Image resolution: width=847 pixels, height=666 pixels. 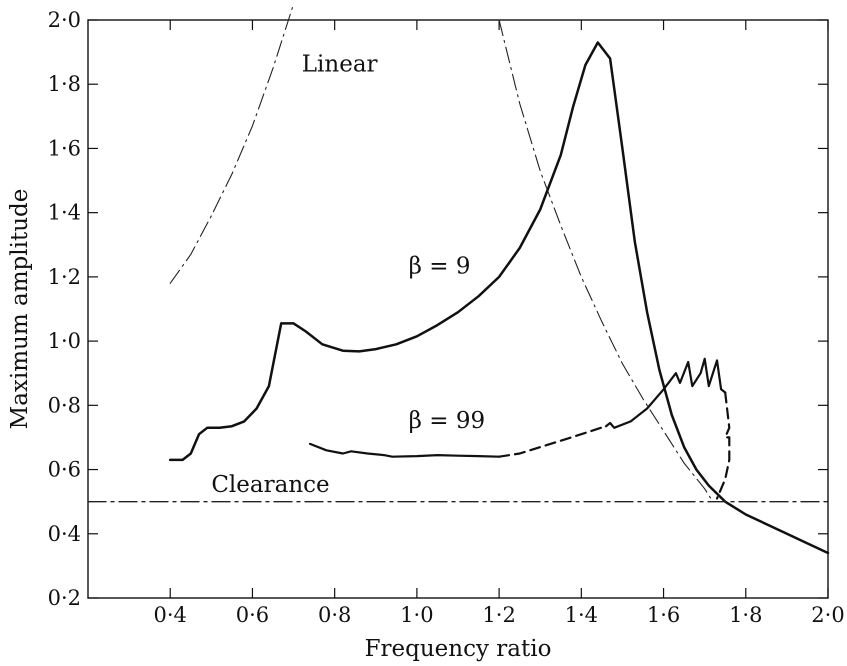 What do you see at coordinates (440, 267) in the screenshot?
I see `annotation-1: β = 9` at bounding box center [440, 267].